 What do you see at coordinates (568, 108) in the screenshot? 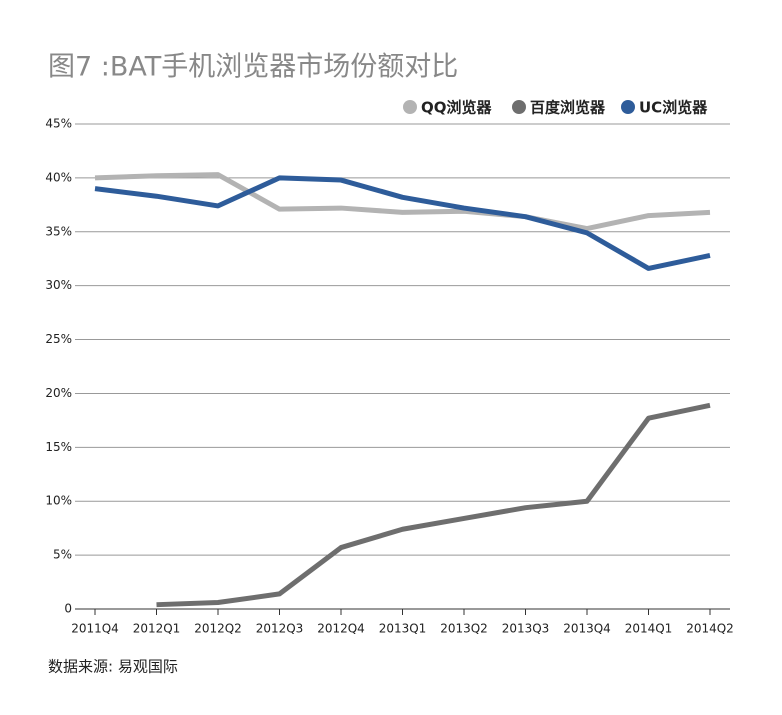
I see `legend-label: 百度浏览器` at bounding box center [568, 108].